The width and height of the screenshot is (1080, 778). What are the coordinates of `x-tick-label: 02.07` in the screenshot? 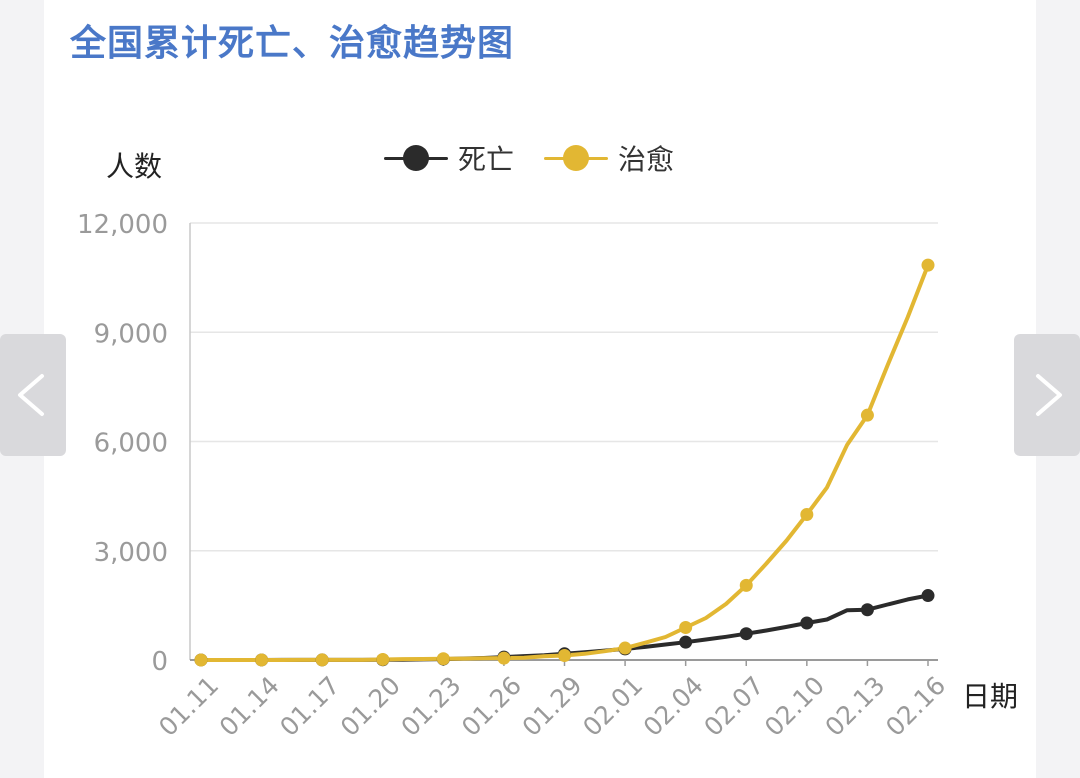 It's located at (733, 706).